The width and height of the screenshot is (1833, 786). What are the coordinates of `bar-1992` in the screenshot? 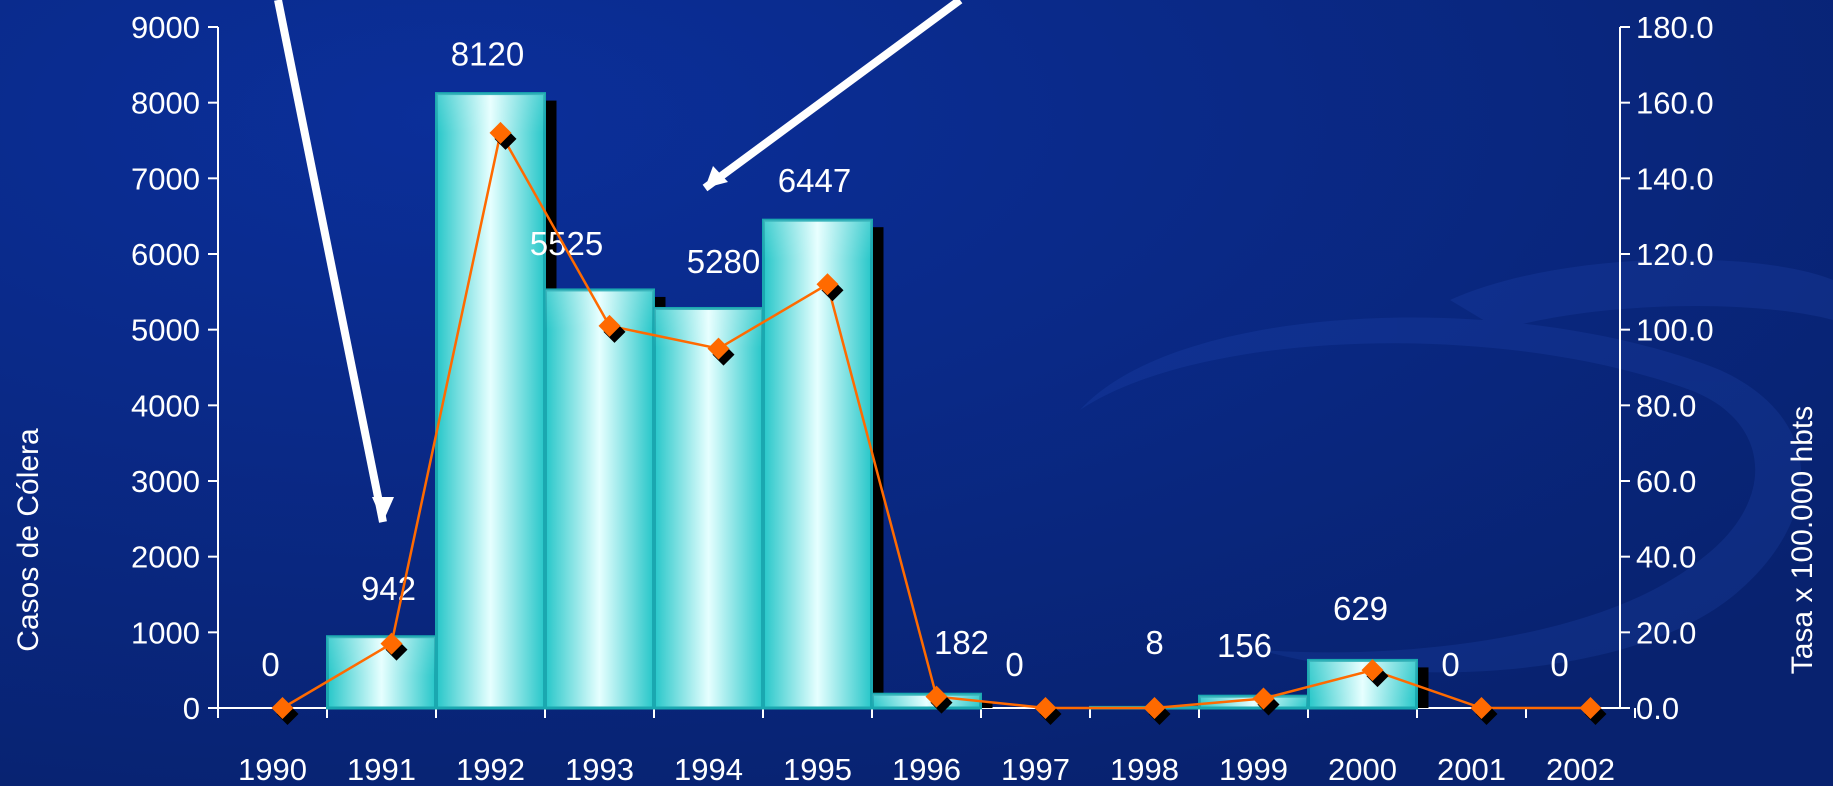 It's located at (490, 401).